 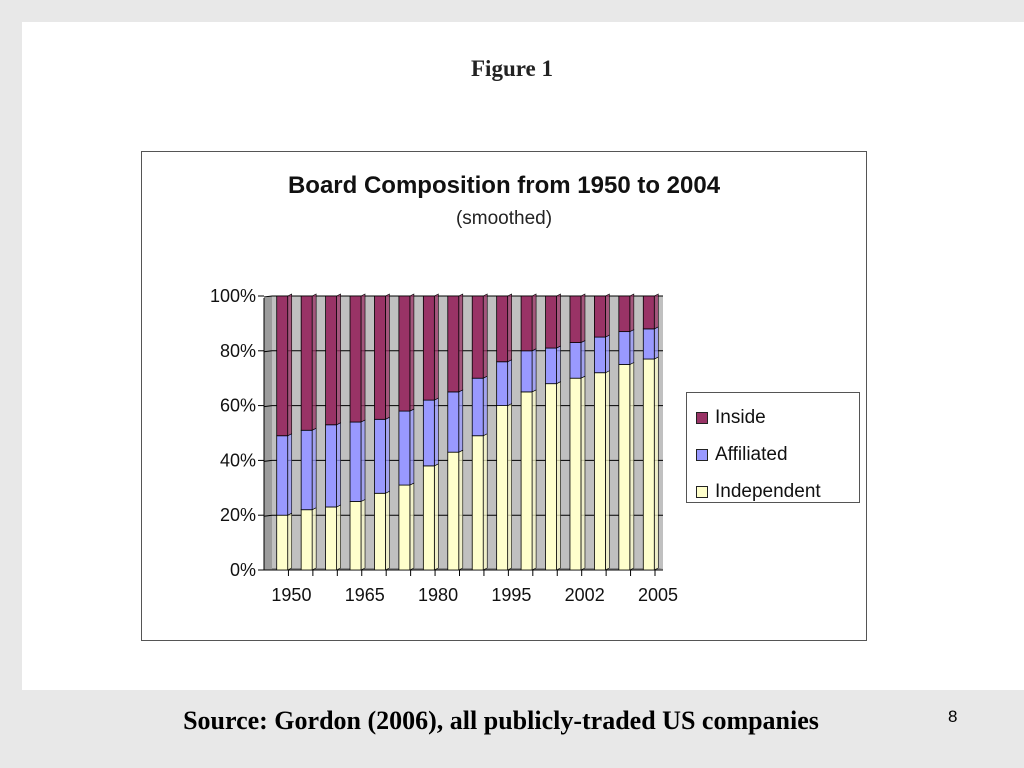 I want to click on legend-label-independent: Independent, so click(x=768, y=491).